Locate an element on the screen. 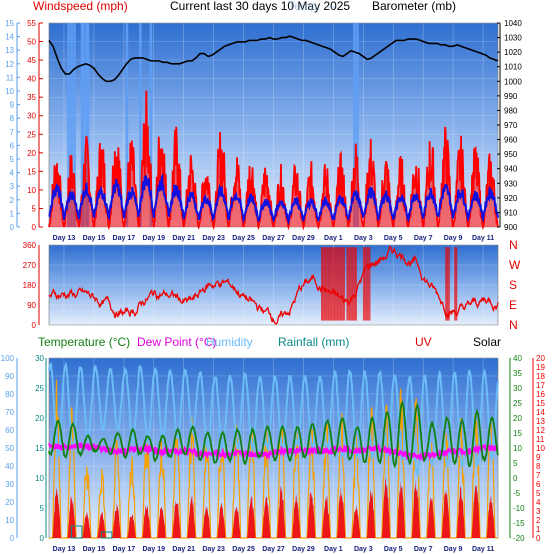 The height and width of the screenshot is (554, 555). tick-barometer: 910 is located at coordinates (511, 212).